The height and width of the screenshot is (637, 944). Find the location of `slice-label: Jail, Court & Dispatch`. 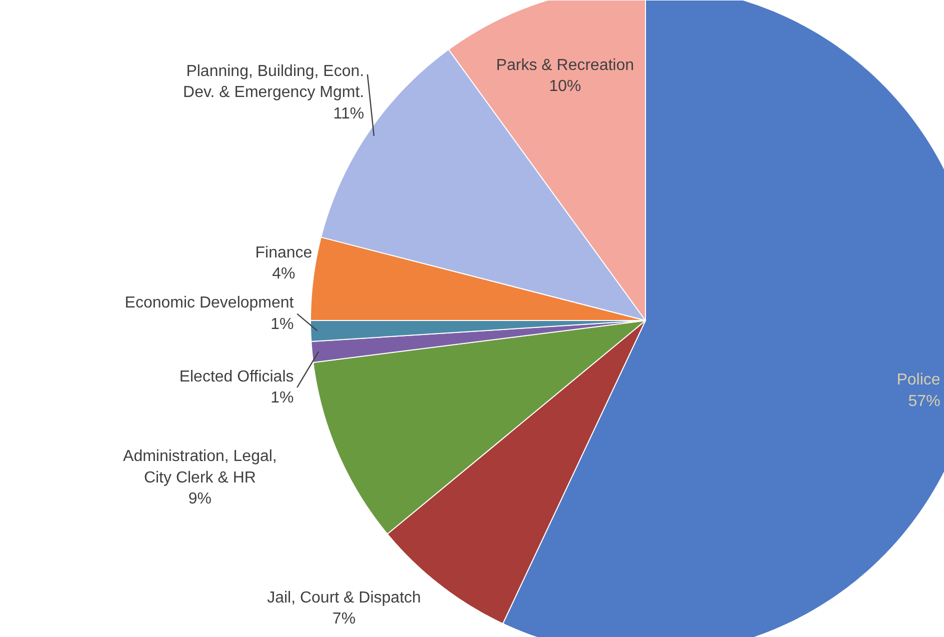

slice-label: Jail, Court & Dispatch is located at coordinates (344, 597).